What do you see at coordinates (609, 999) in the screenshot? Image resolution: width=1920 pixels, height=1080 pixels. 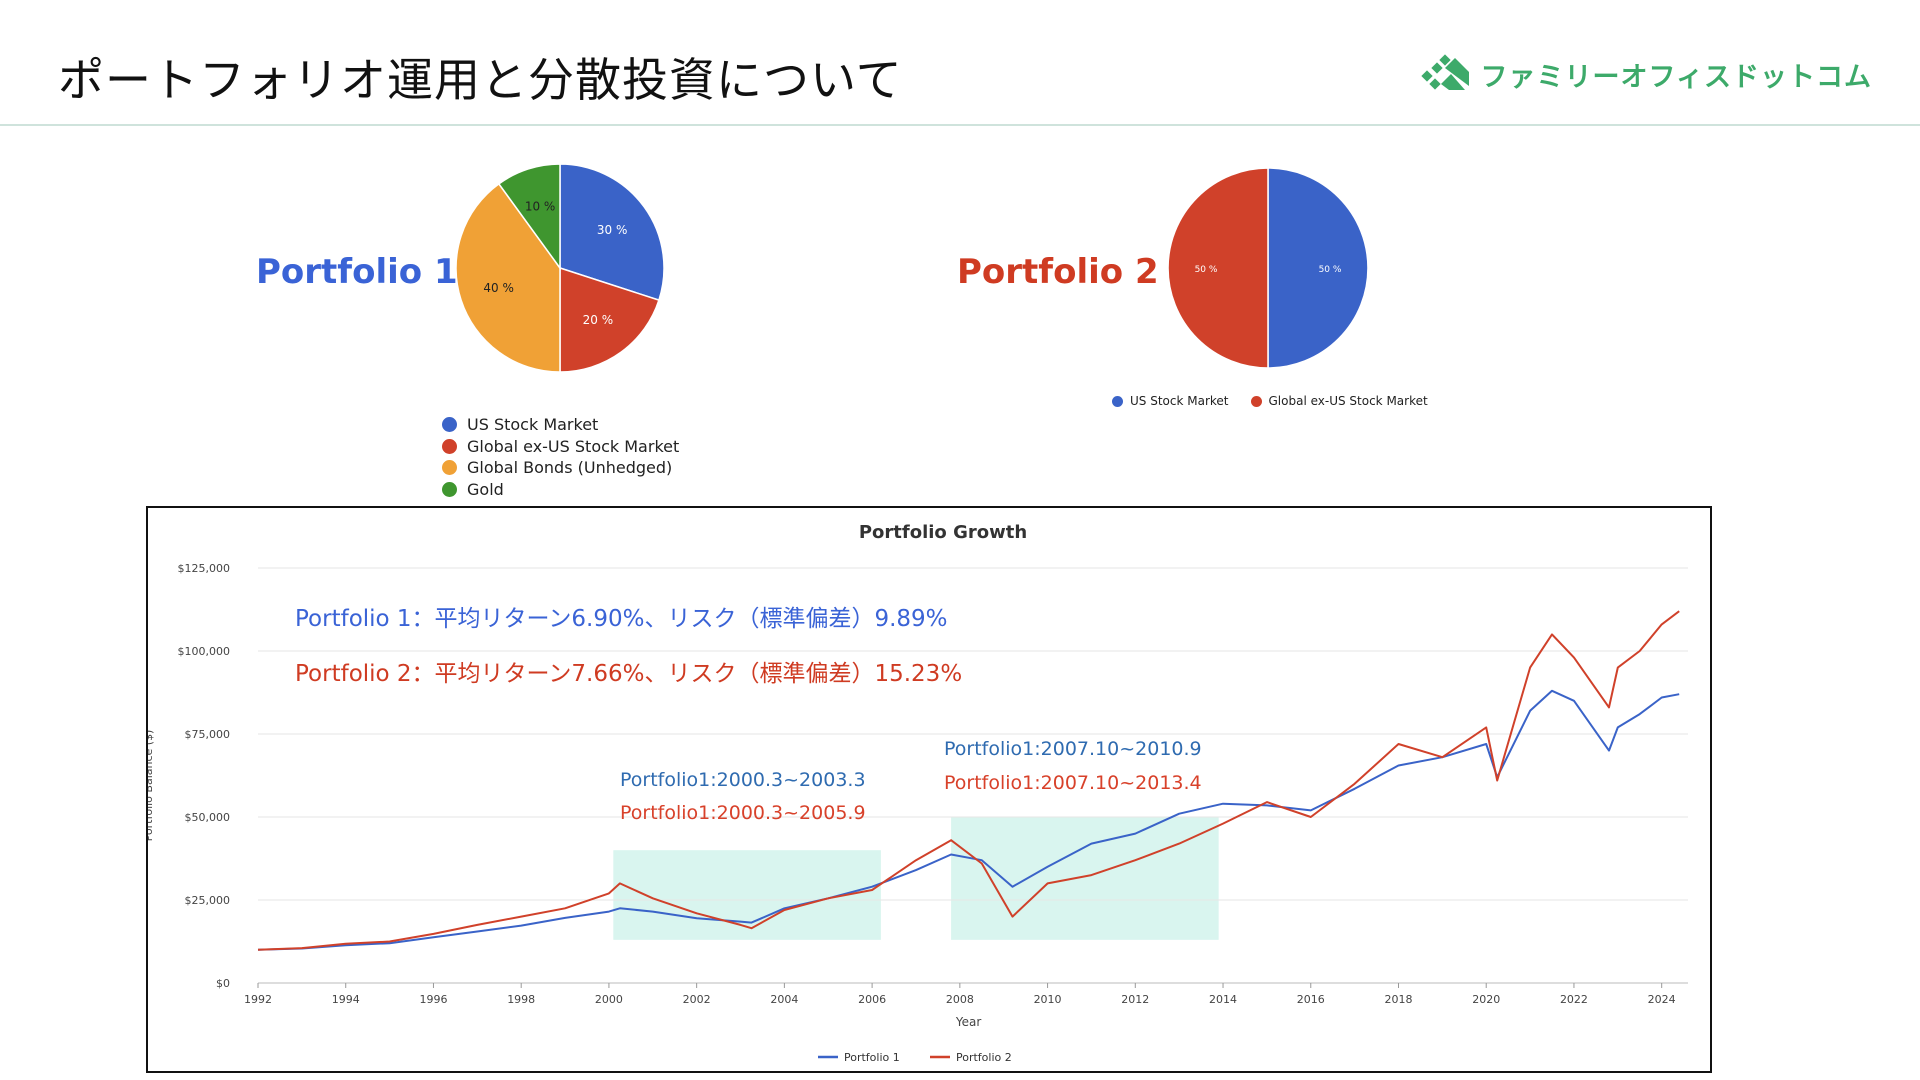 I see `x-tick-label: 2000` at bounding box center [609, 999].